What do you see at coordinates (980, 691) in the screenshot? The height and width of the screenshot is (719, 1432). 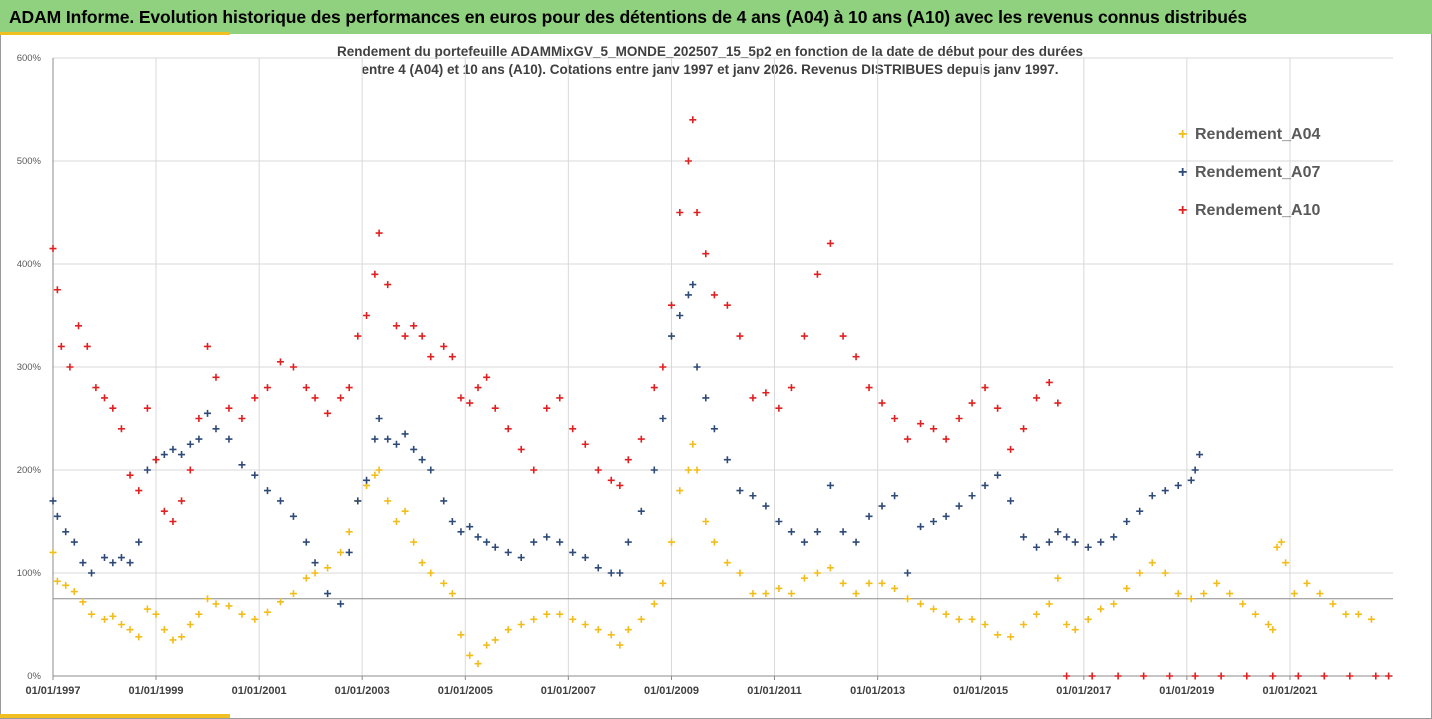 I see `x-tick-label: 01/01/2015` at bounding box center [980, 691].